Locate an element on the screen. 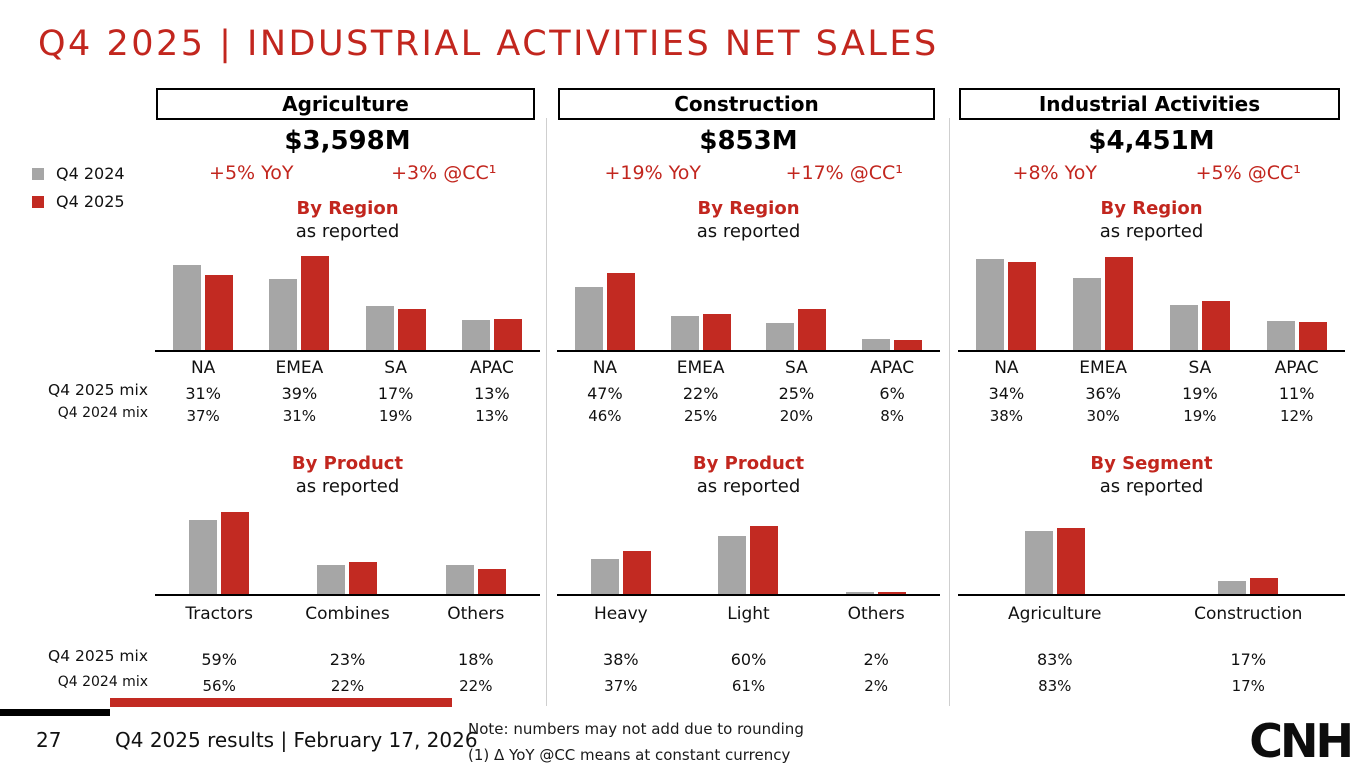  mix-value: 8% is located at coordinates (892, 416).